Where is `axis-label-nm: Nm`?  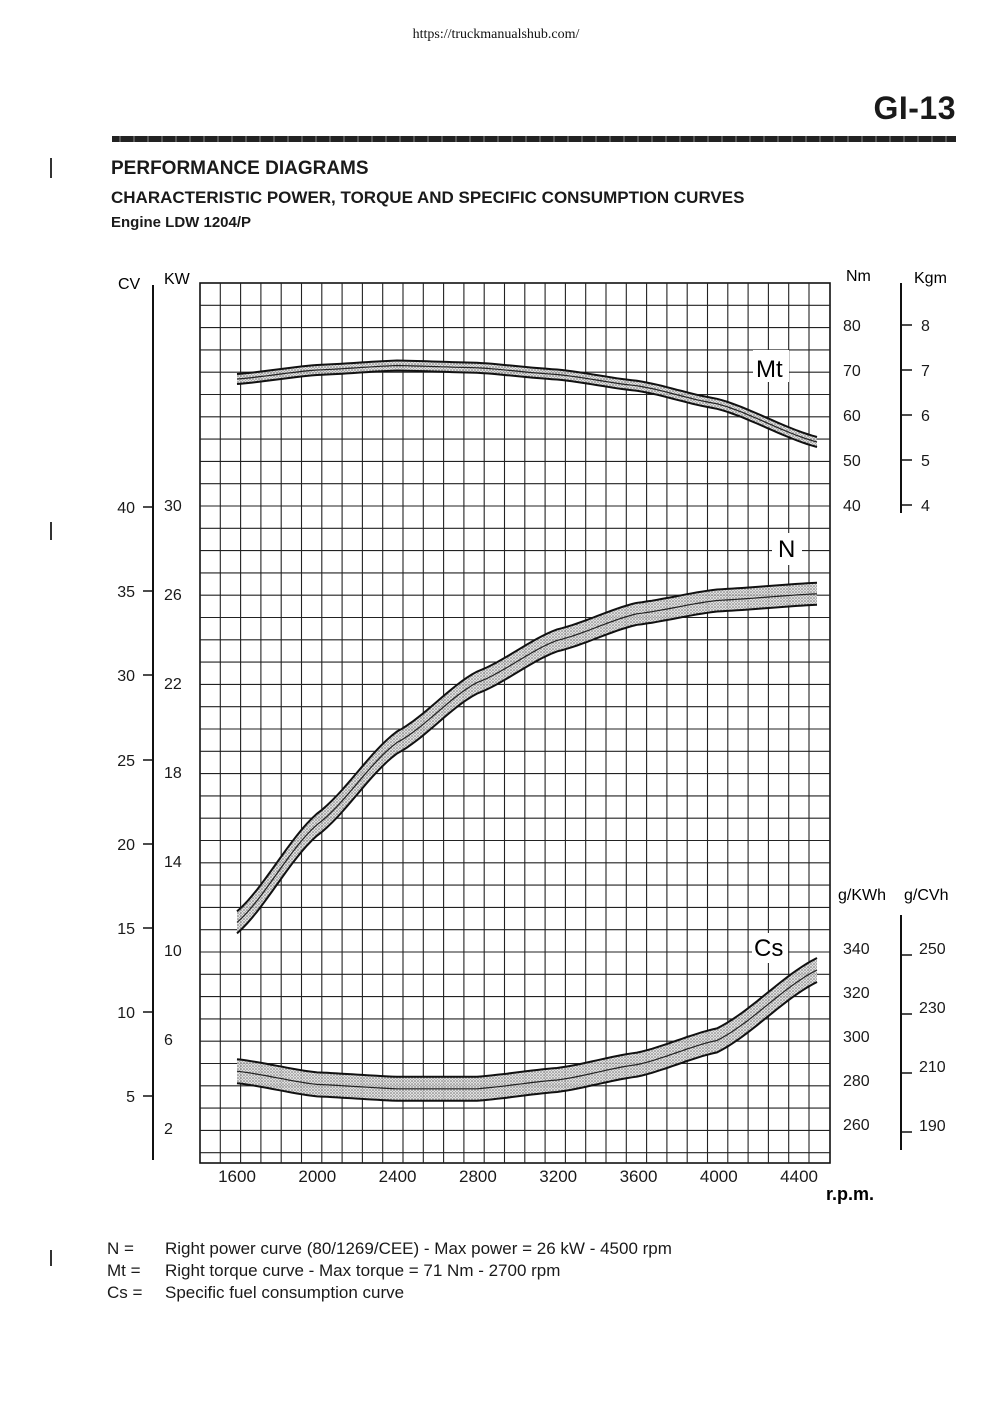 axis-label-nm: Nm is located at coordinates (858, 276).